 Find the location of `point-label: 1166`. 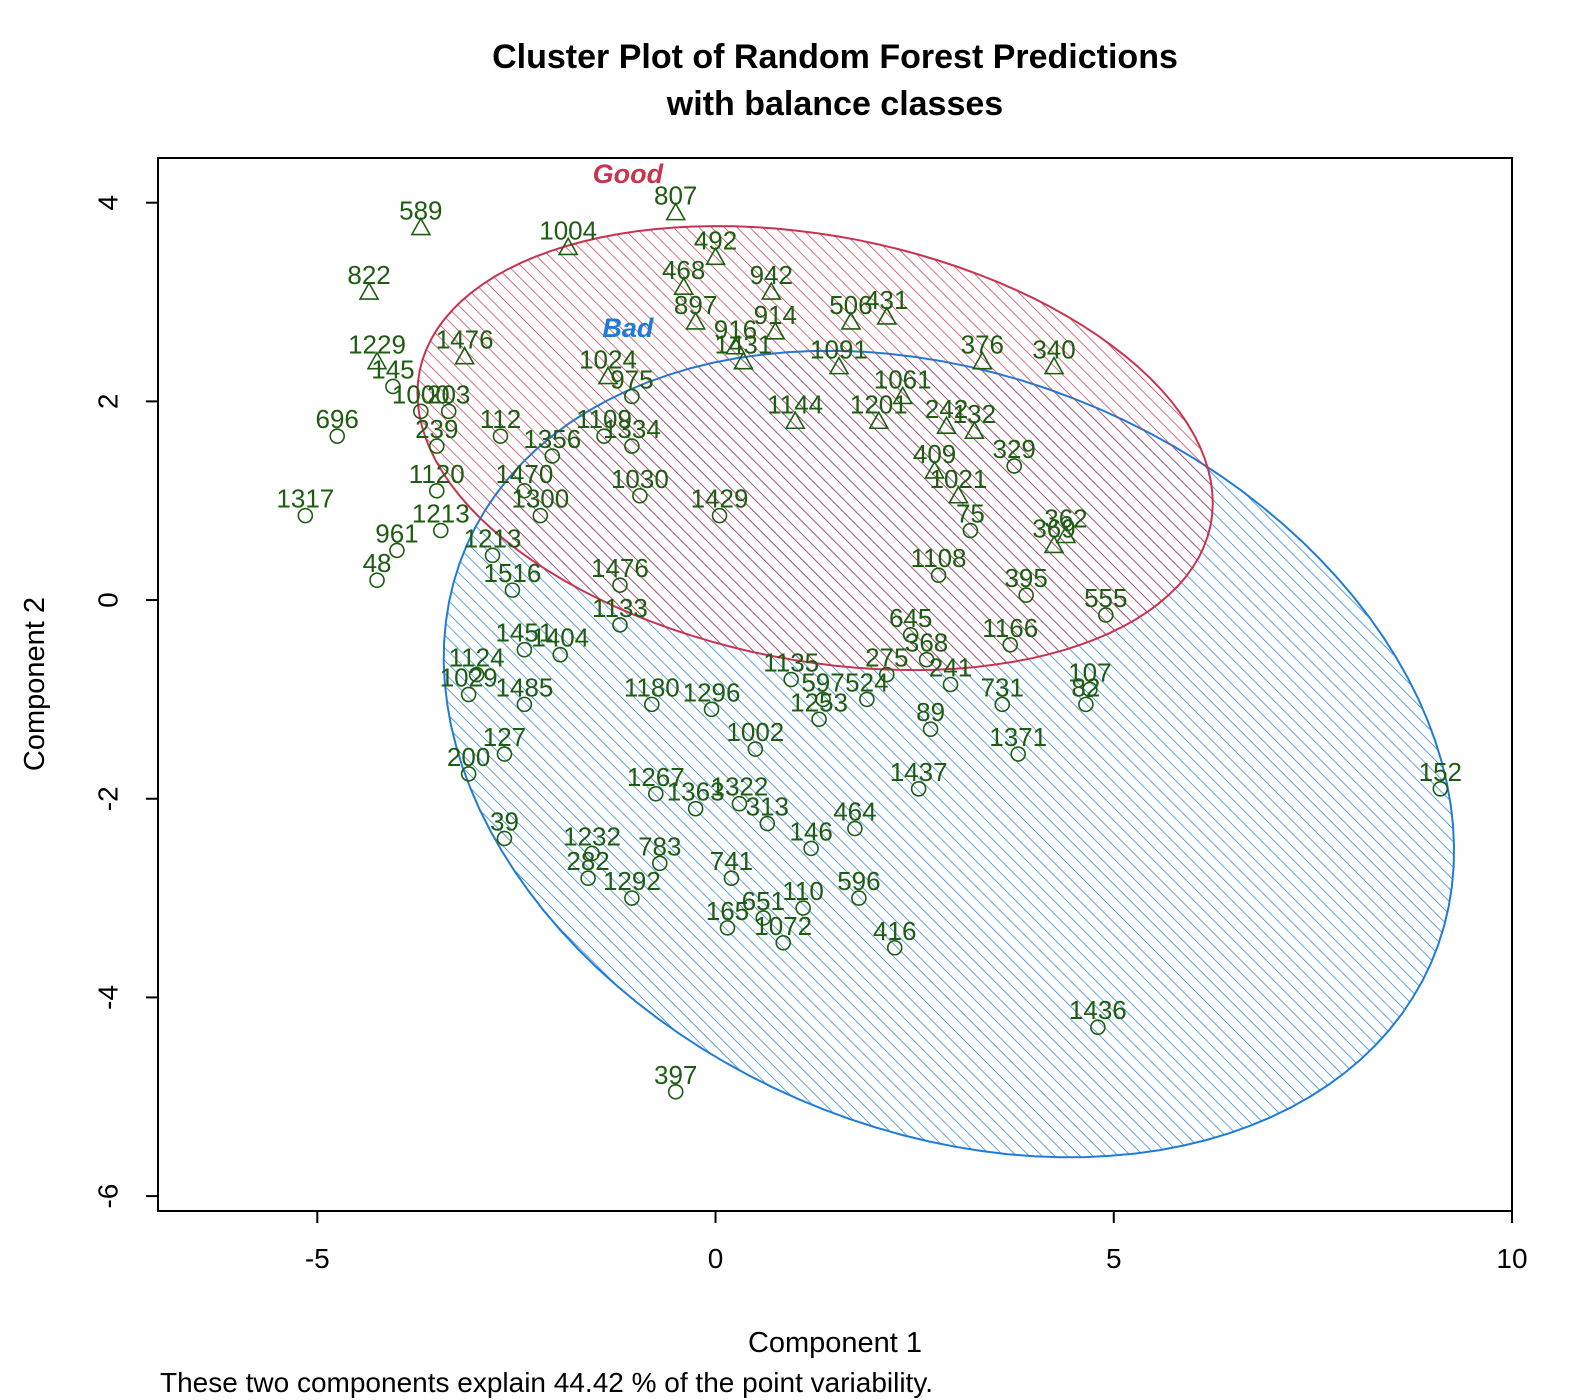

point-label: 1166 is located at coordinates (1010, 628).